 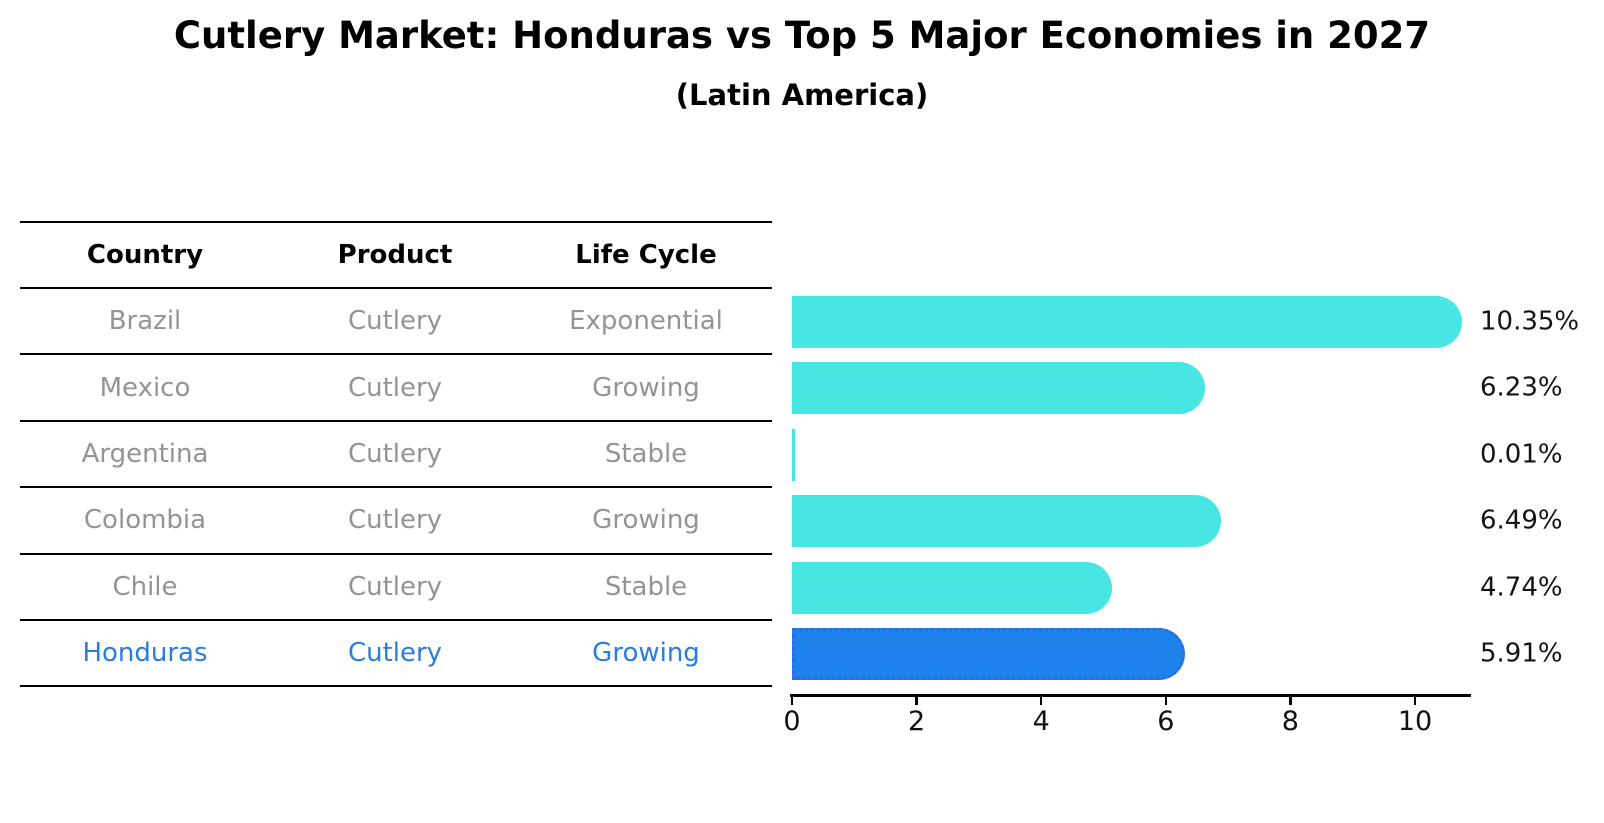 I want to click on table-row-colombia: Colombia Cutlery Growing, so click(x=396, y=521).